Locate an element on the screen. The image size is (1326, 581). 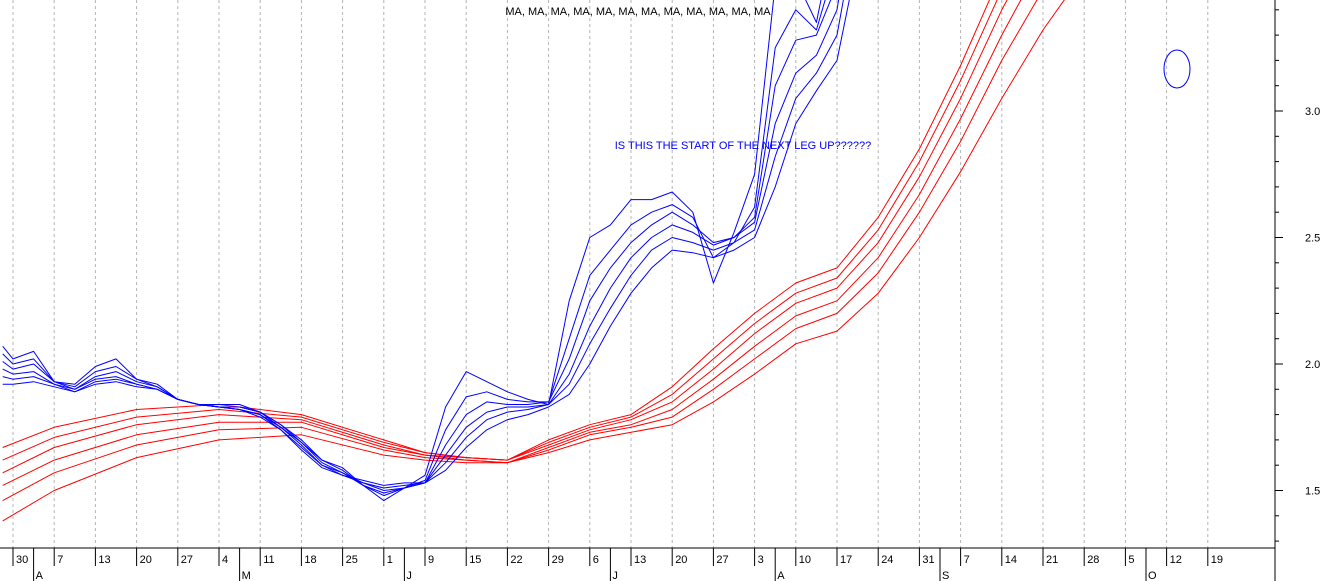
x-tick-label: 17 is located at coordinates (846, 560).